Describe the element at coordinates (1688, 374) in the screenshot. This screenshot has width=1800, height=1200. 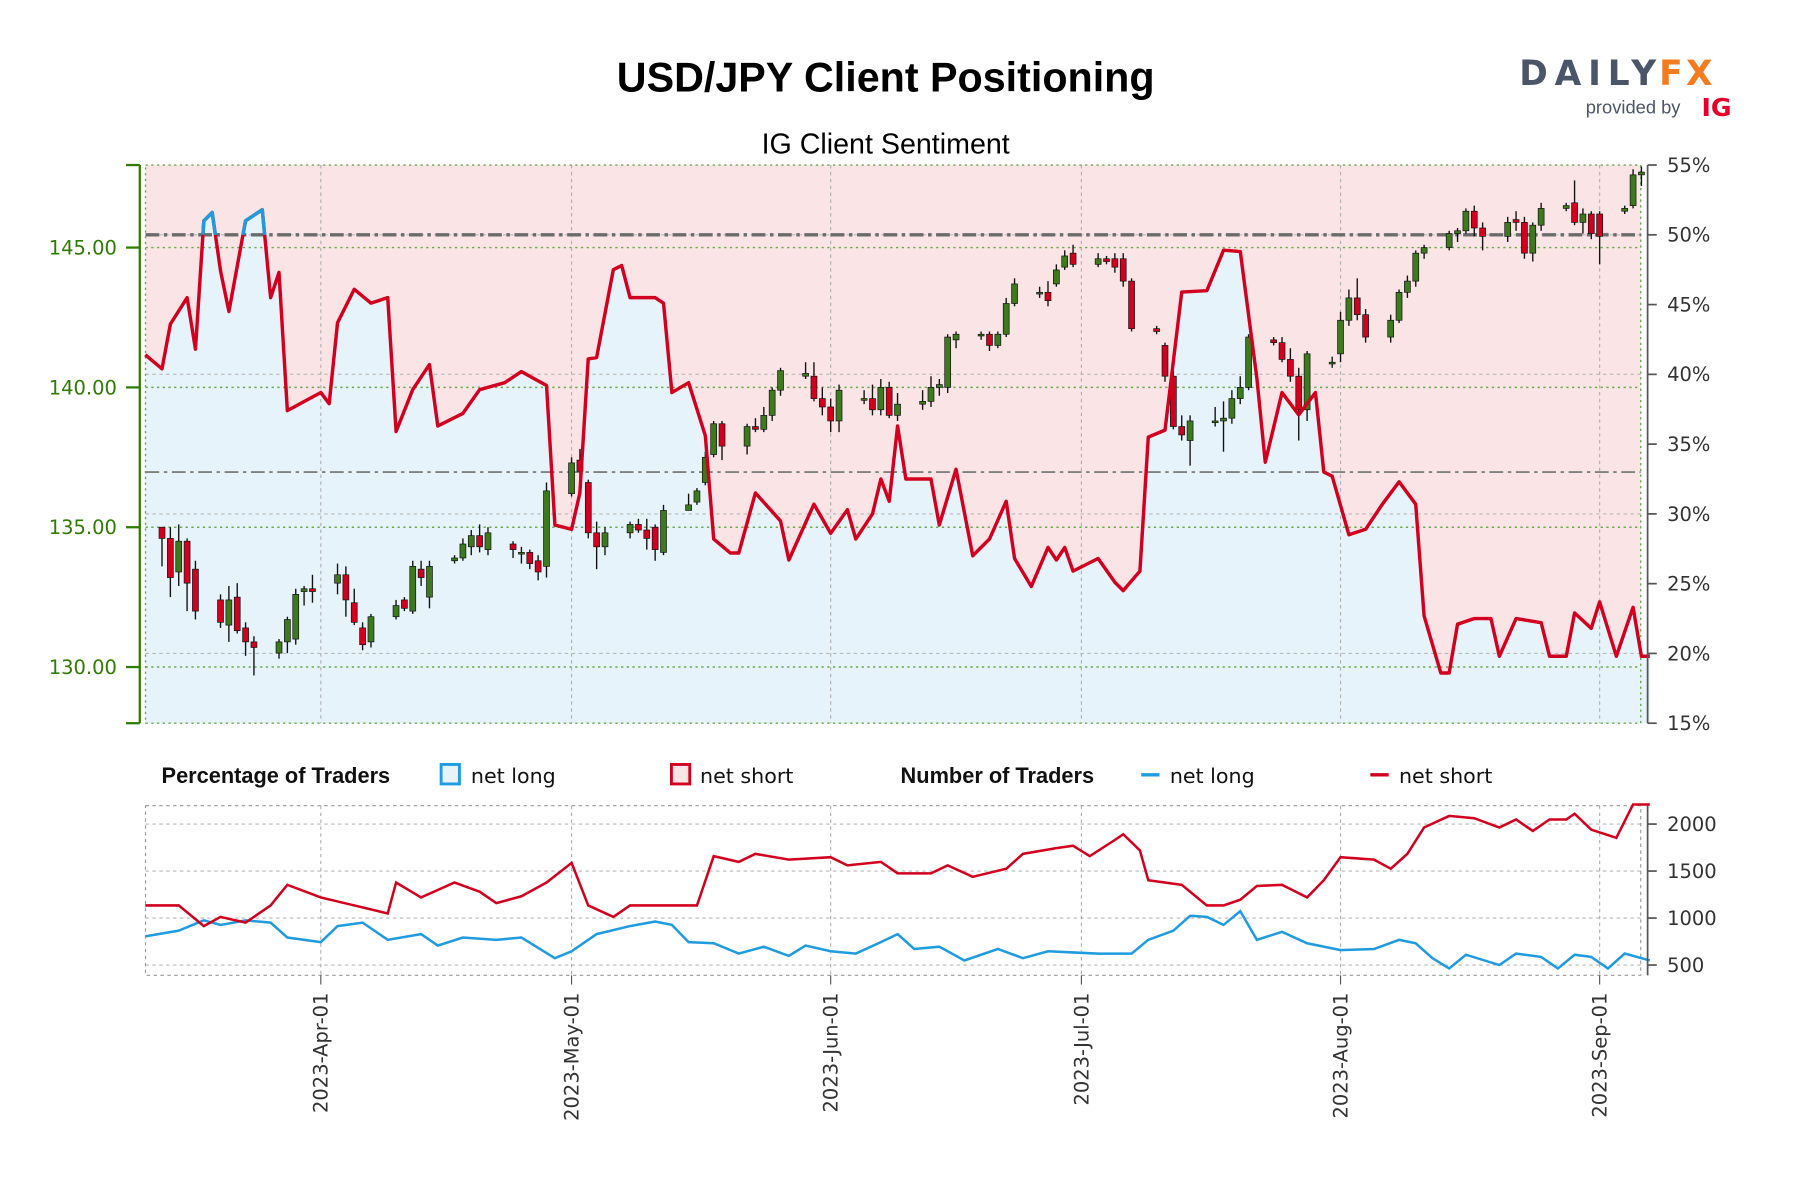
I see `pct-axis-label: 40%` at that location.